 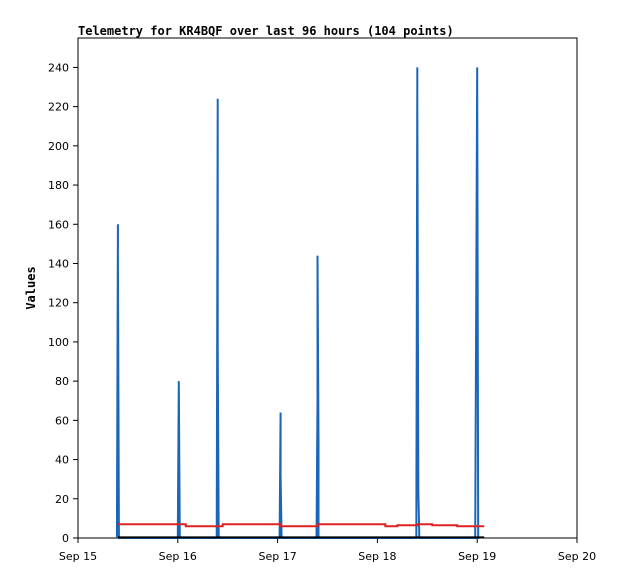 I want to click on y-tick-label: 200, so click(x=58, y=146).